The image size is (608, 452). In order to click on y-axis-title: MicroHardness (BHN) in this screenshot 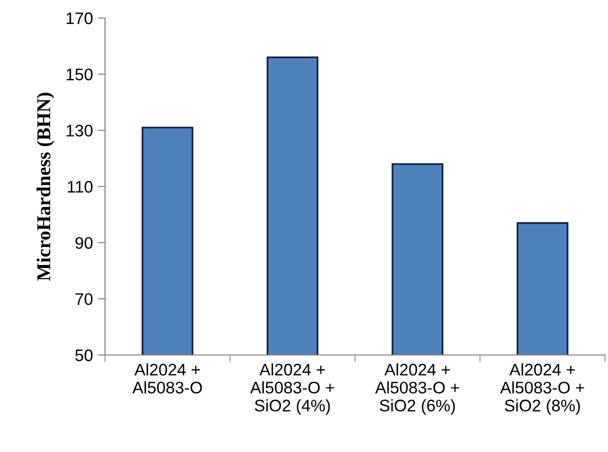, I will do `click(45, 186)`.